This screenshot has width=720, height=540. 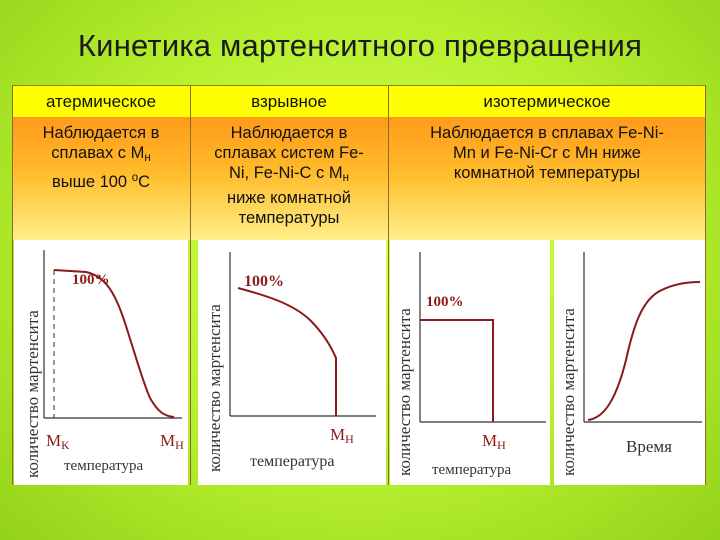 What do you see at coordinates (359, 101) in the screenshot?
I see `header-row: атермическое взрывное изотермическое` at bounding box center [359, 101].